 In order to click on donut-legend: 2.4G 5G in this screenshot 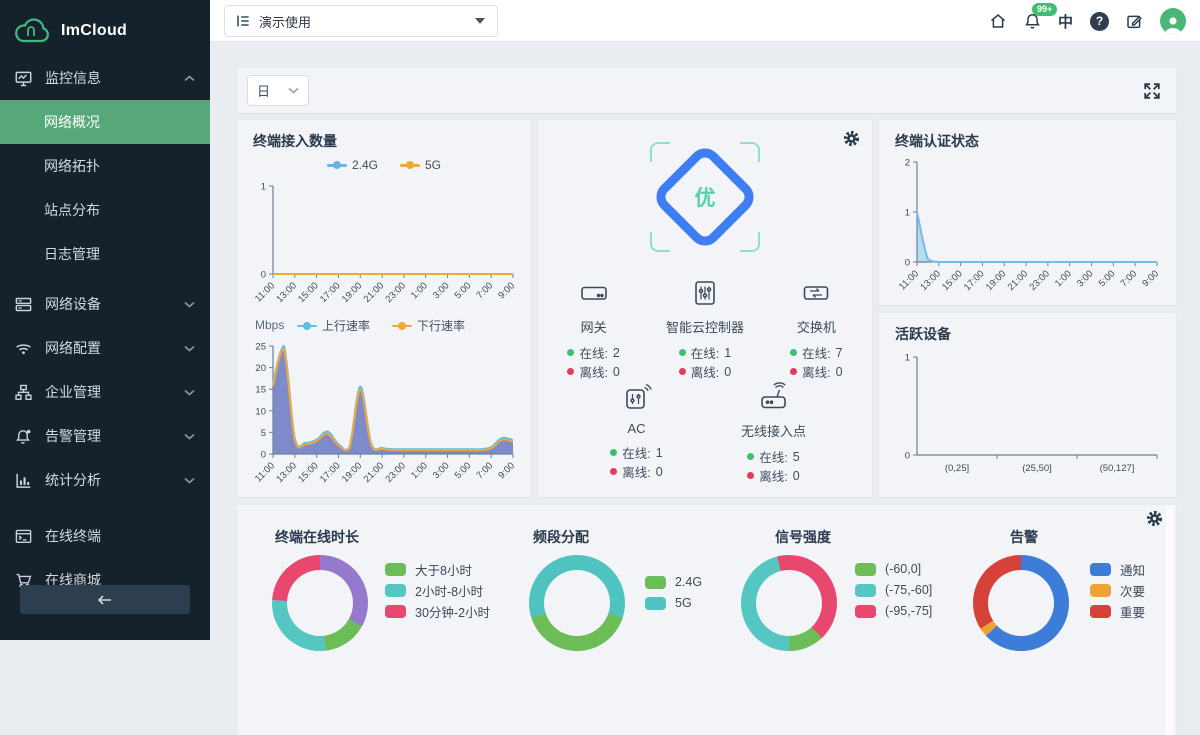, I will do `click(673, 592)`.